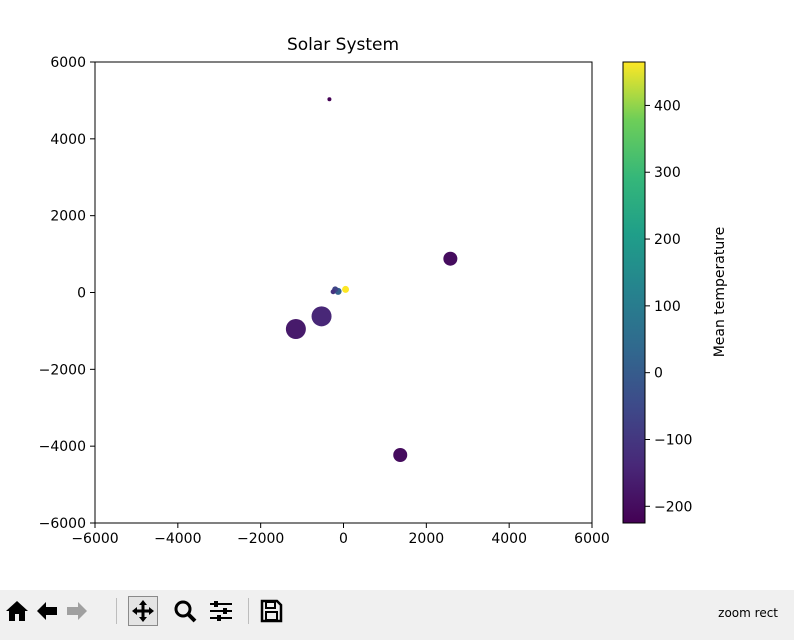  Describe the element at coordinates (17, 611) in the screenshot. I see `home-icon` at that location.